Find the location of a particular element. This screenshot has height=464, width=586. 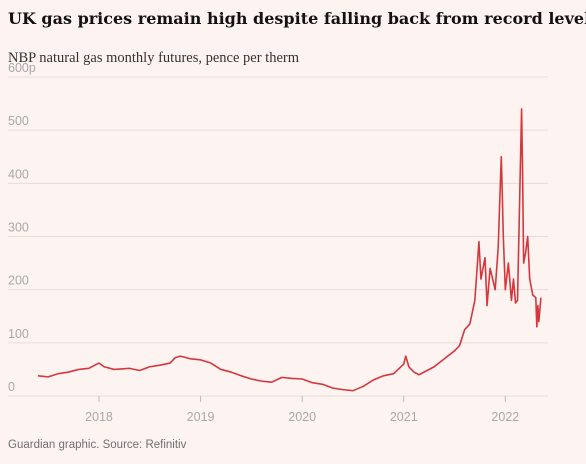

x-tick-label: 2018 is located at coordinates (99, 417).